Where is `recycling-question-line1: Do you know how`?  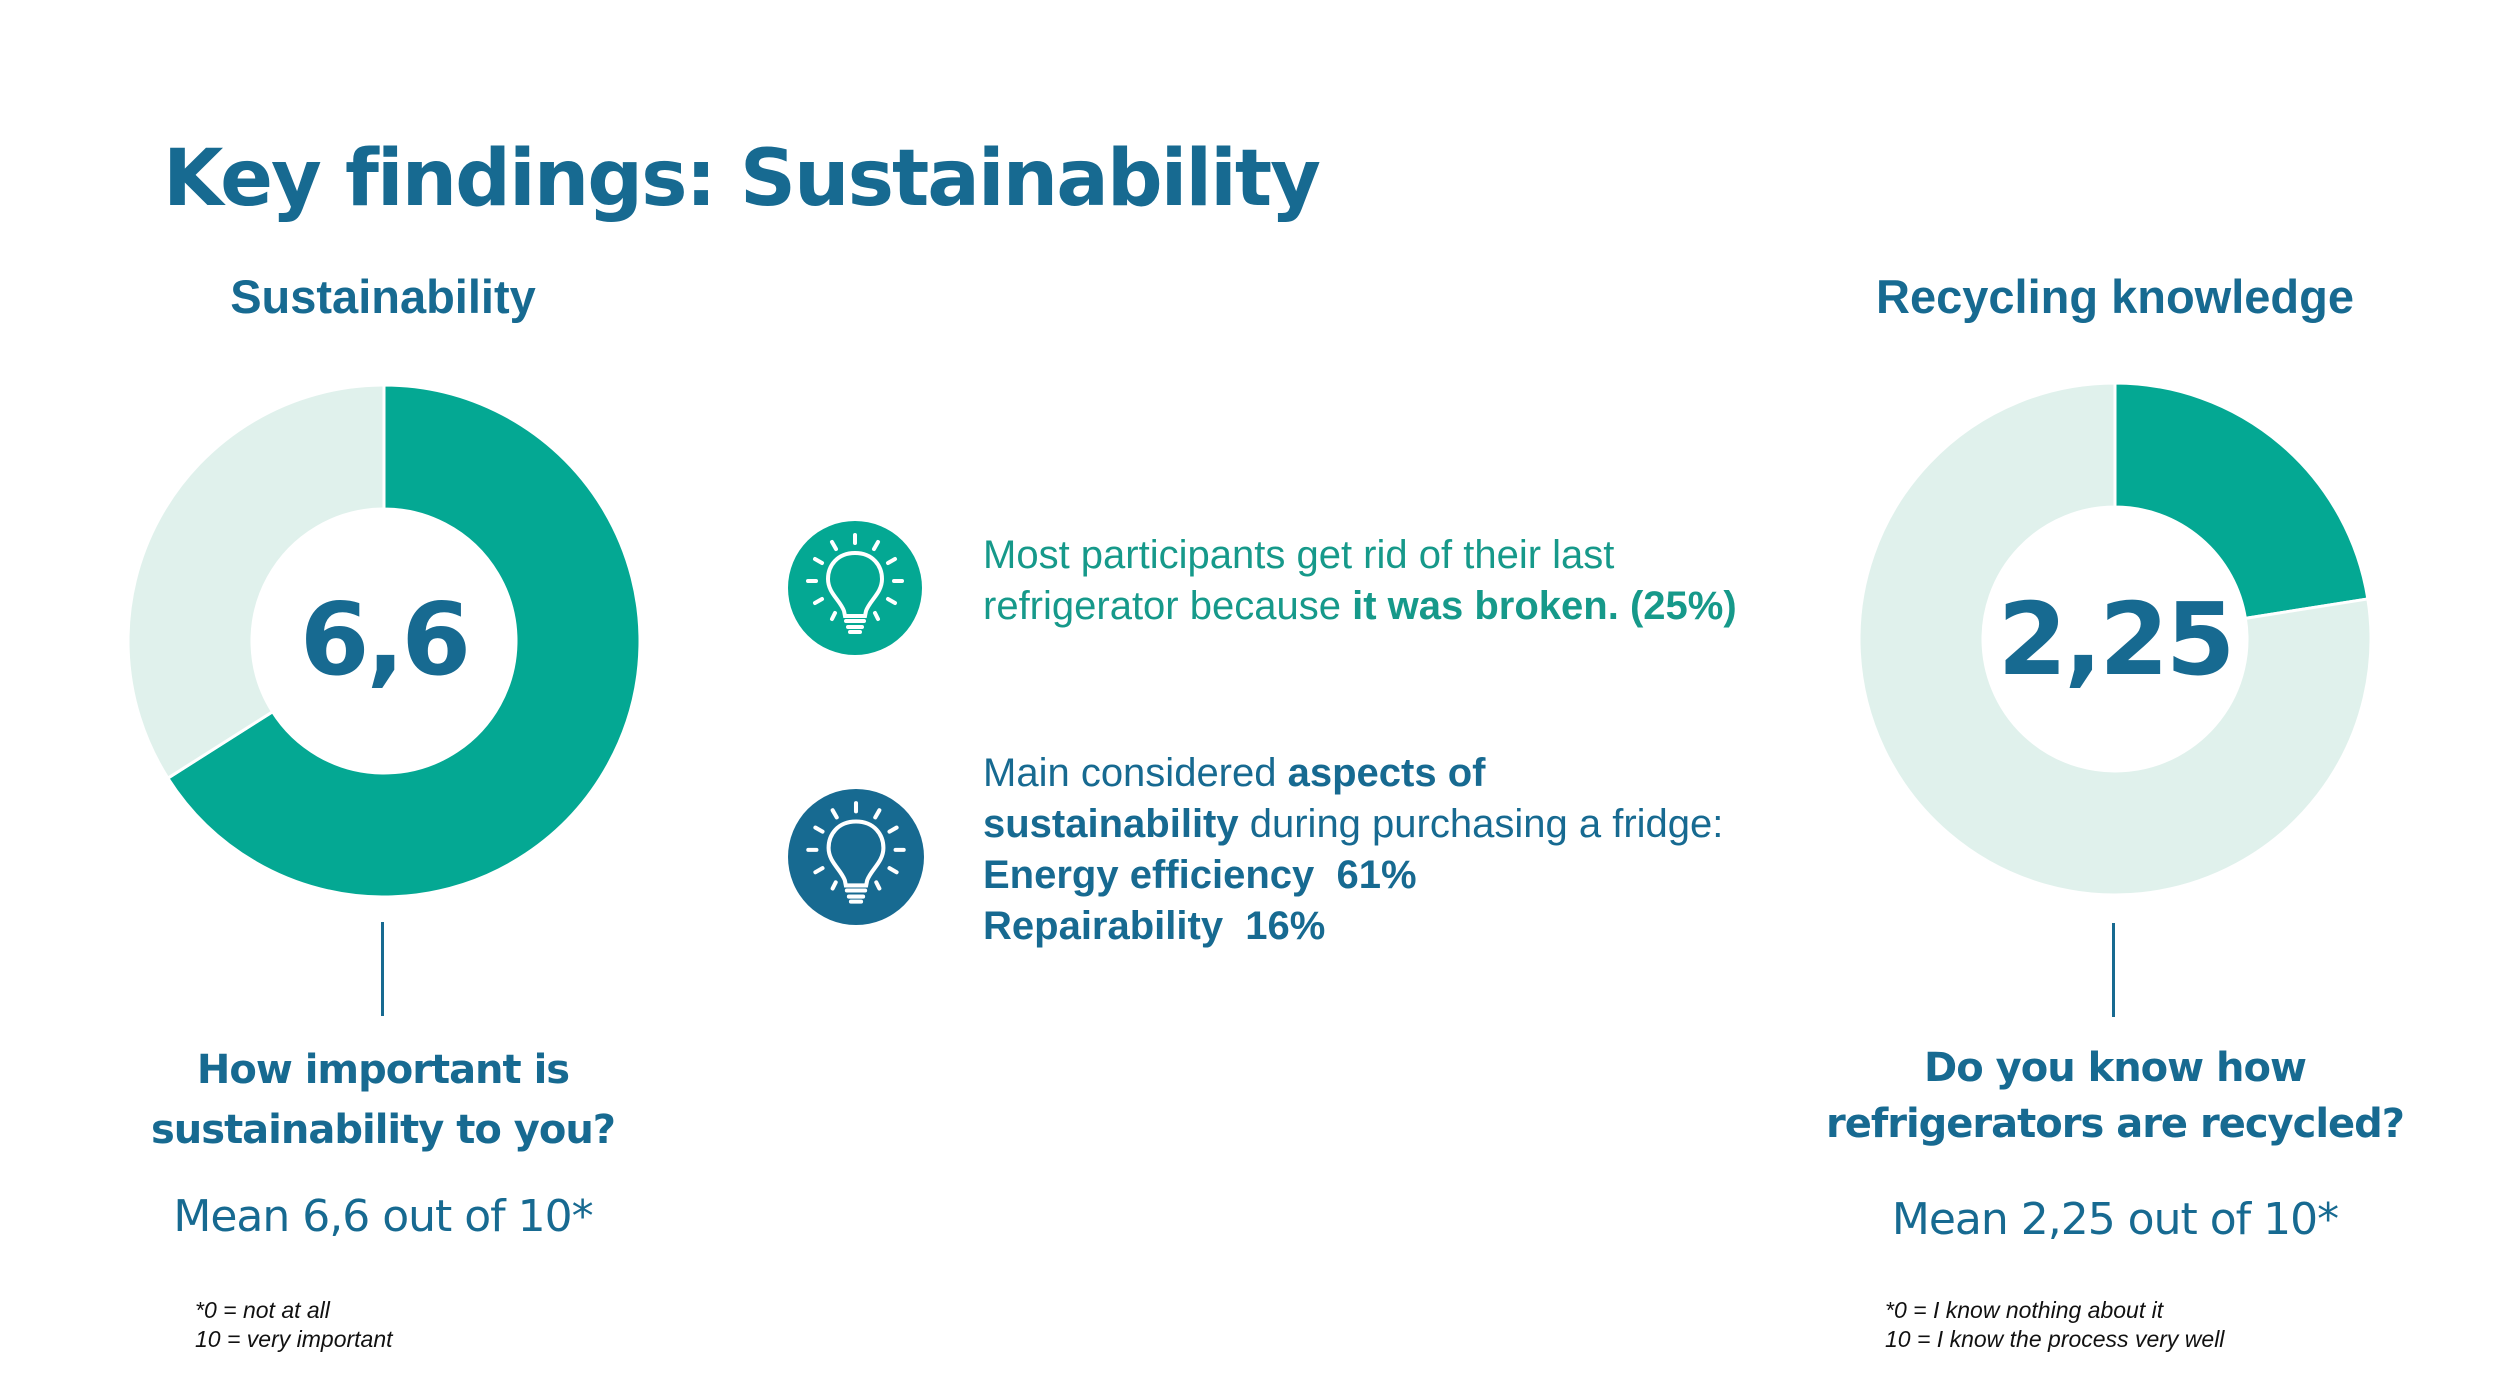 recycling-question-line1: Do you know how is located at coordinates (2115, 1068).